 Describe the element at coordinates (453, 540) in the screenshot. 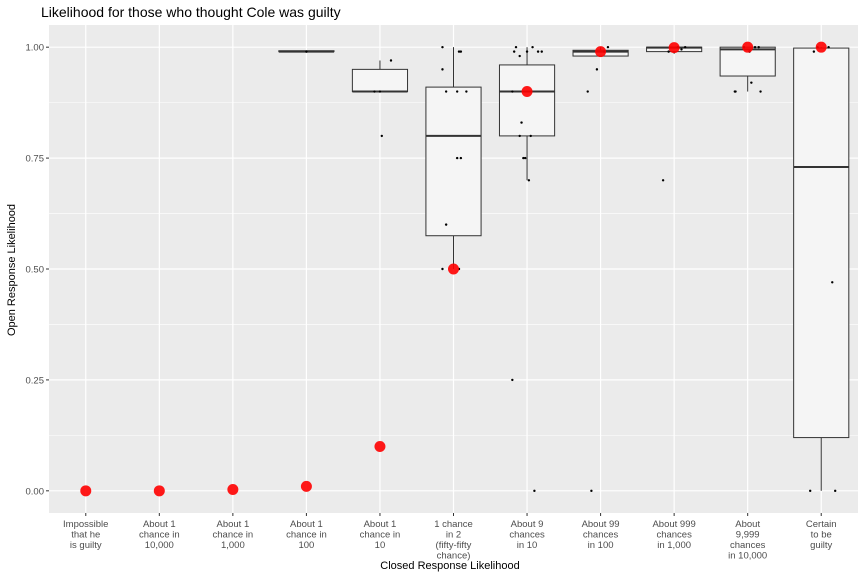

I see `x-tick-label: 1 chance in 2 (fifty-fifty chance)` at that location.